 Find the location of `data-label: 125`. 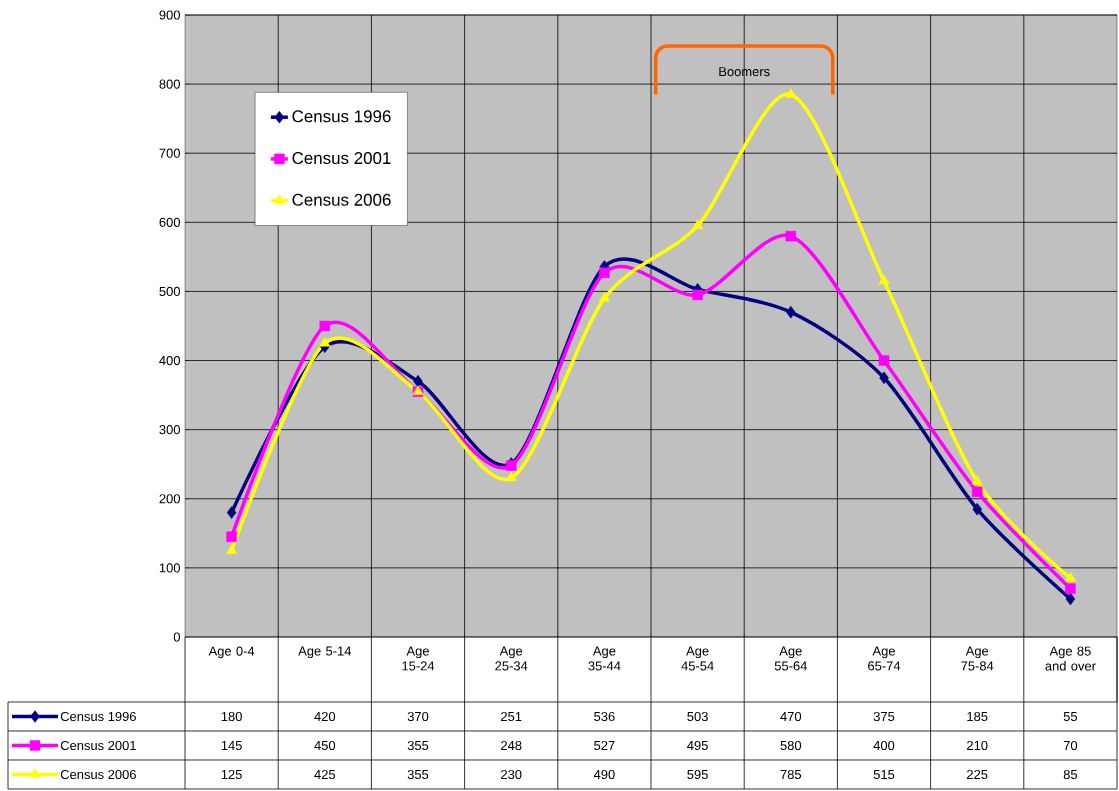

data-label: 125 is located at coordinates (231, 774).